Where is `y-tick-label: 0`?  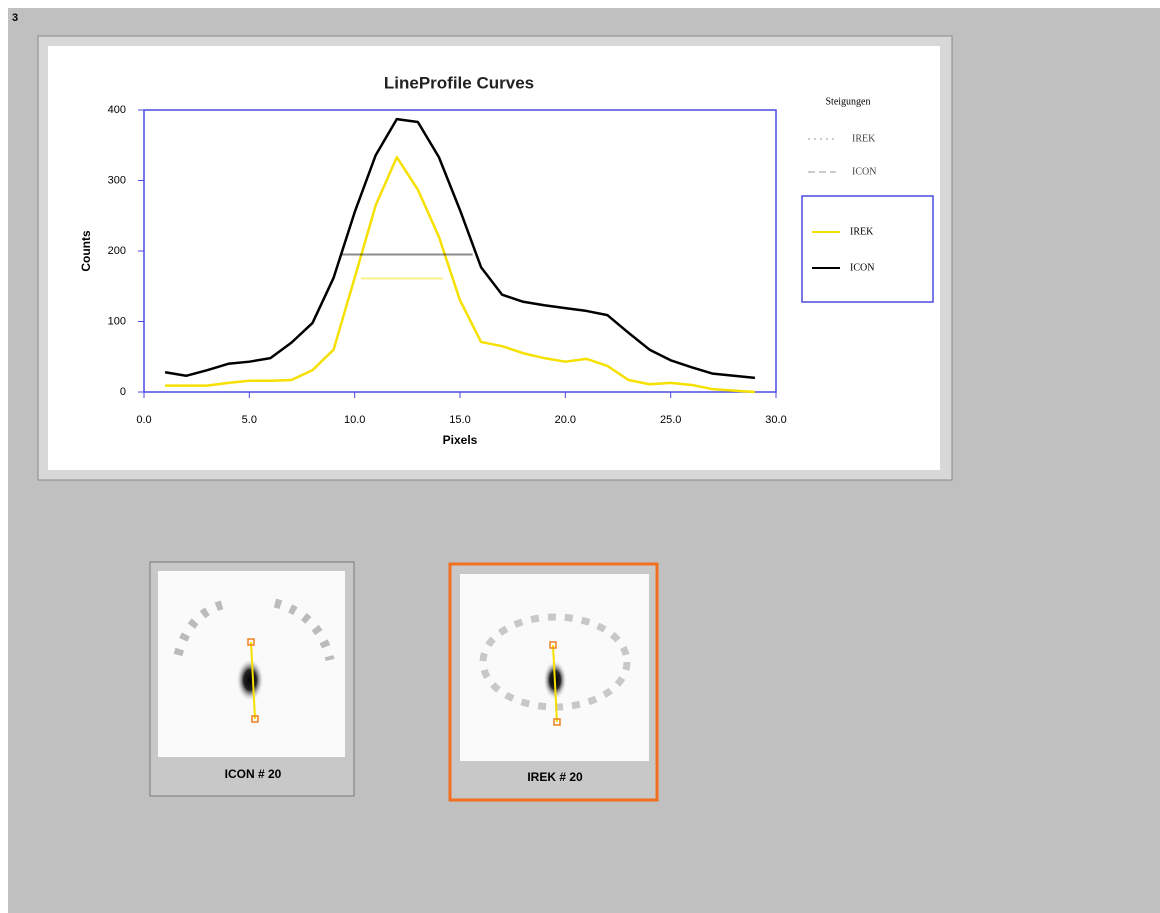
y-tick-label: 0 is located at coordinates (123, 392).